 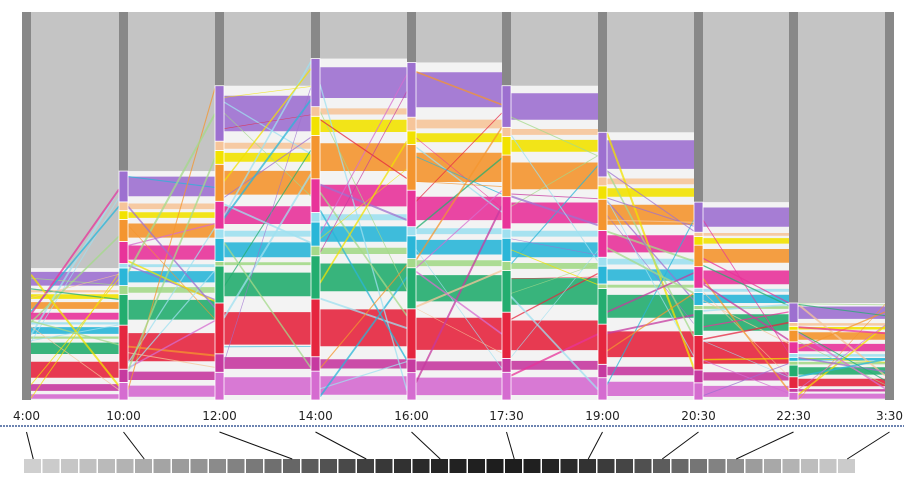 What do you see at coordinates (219, 416) in the screenshot?
I see `tick-label-2: 12:00` at bounding box center [219, 416].